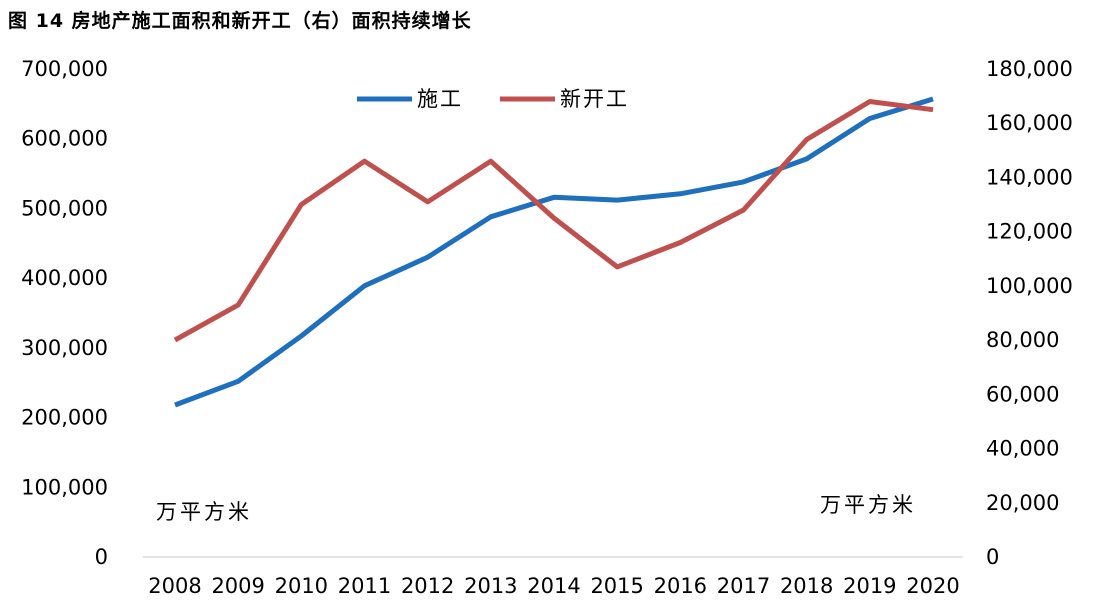  Describe the element at coordinates (594, 99) in the screenshot. I see `legend-label: 新开工` at that location.